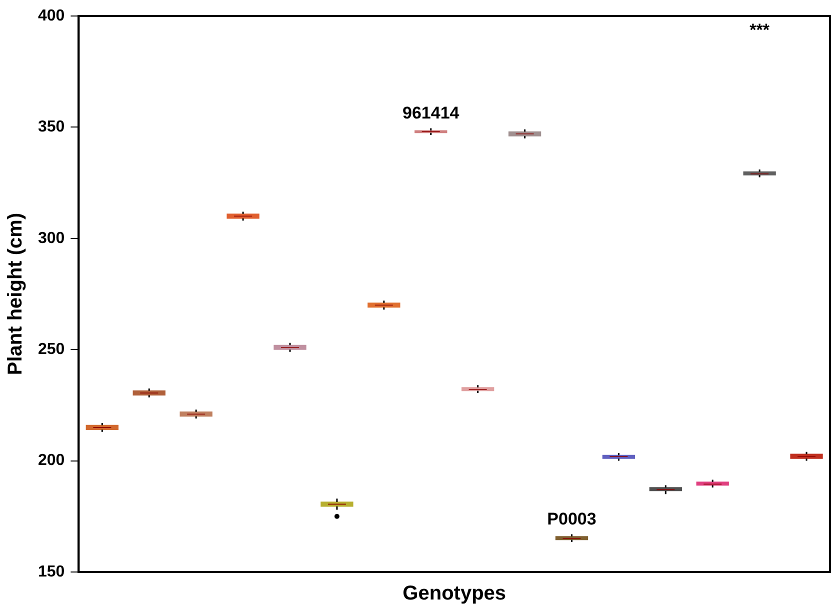  Describe the element at coordinates (760, 30) in the screenshot. I see `annotation: ***` at that location.